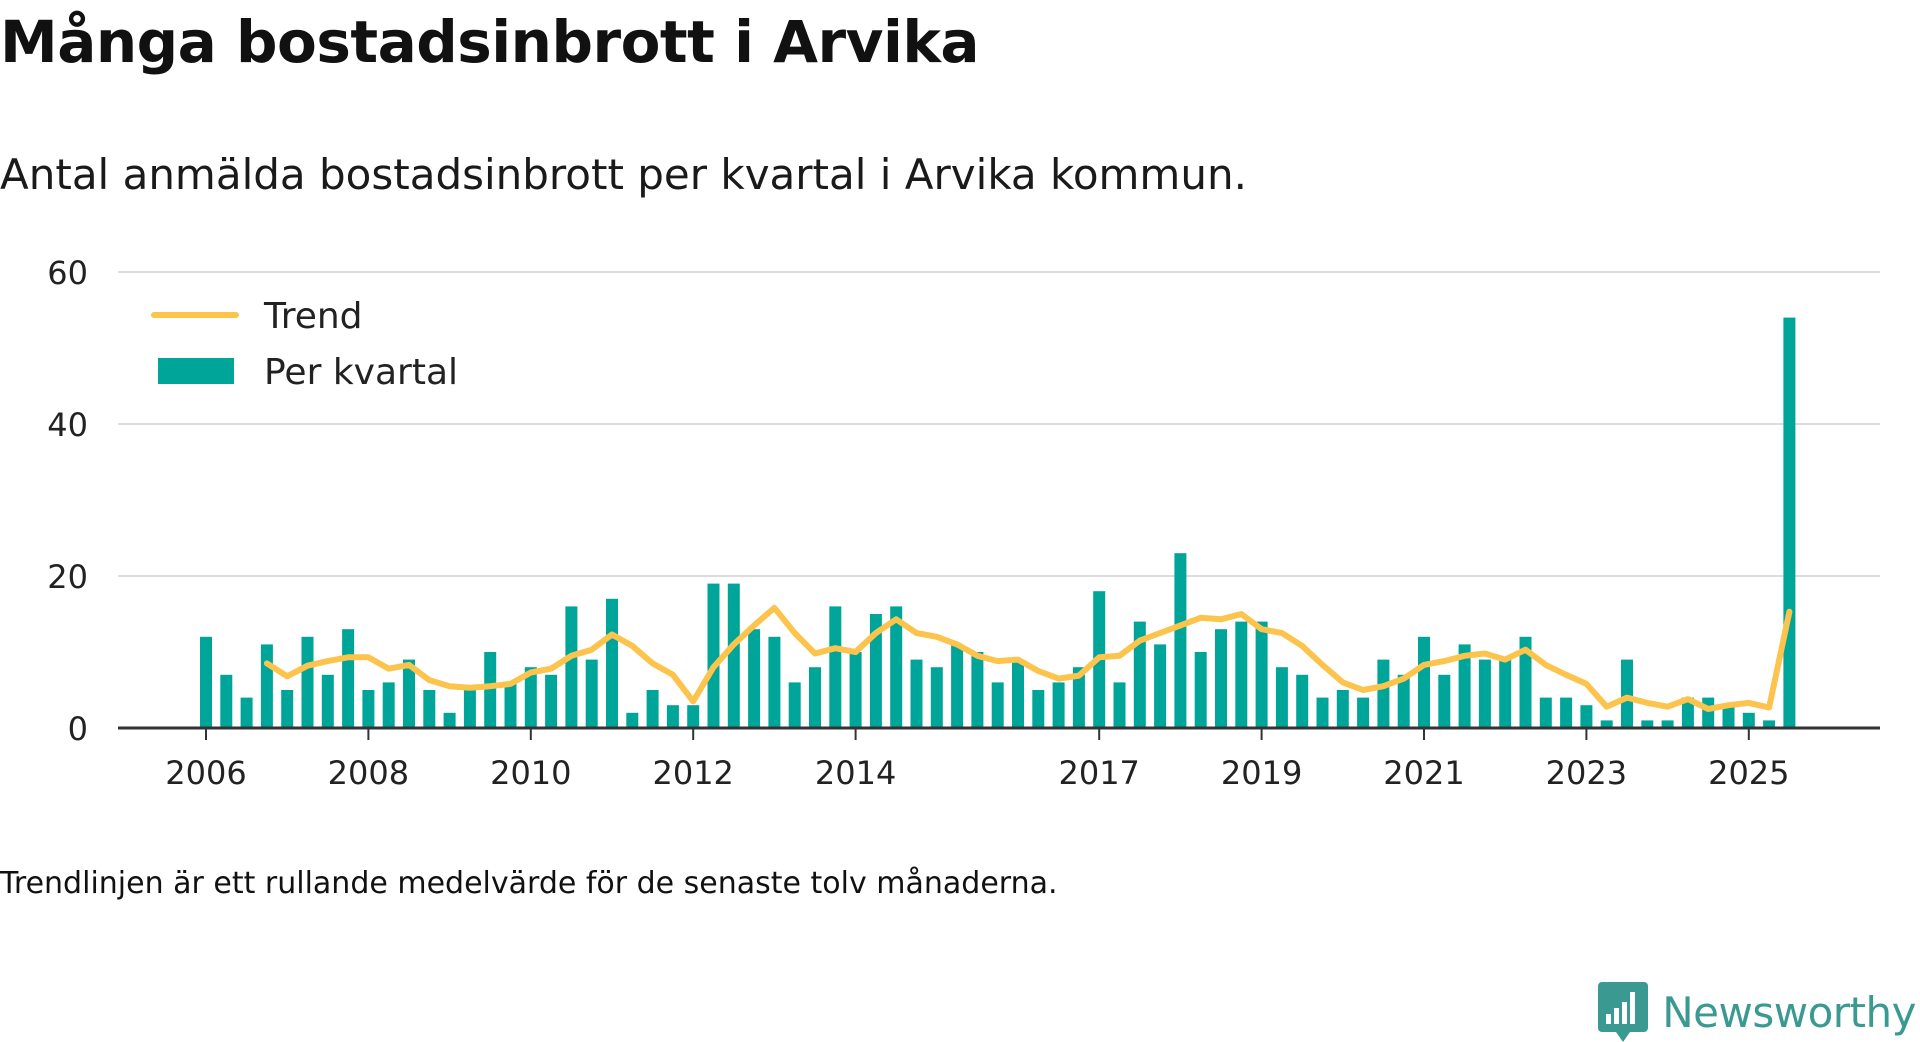 Image resolution: width=1920 pixels, height=1042 pixels. What do you see at coordinates (196, 371) in the screenshot?
I see `legend-bar-swatch` at bounding box center [196, 371].